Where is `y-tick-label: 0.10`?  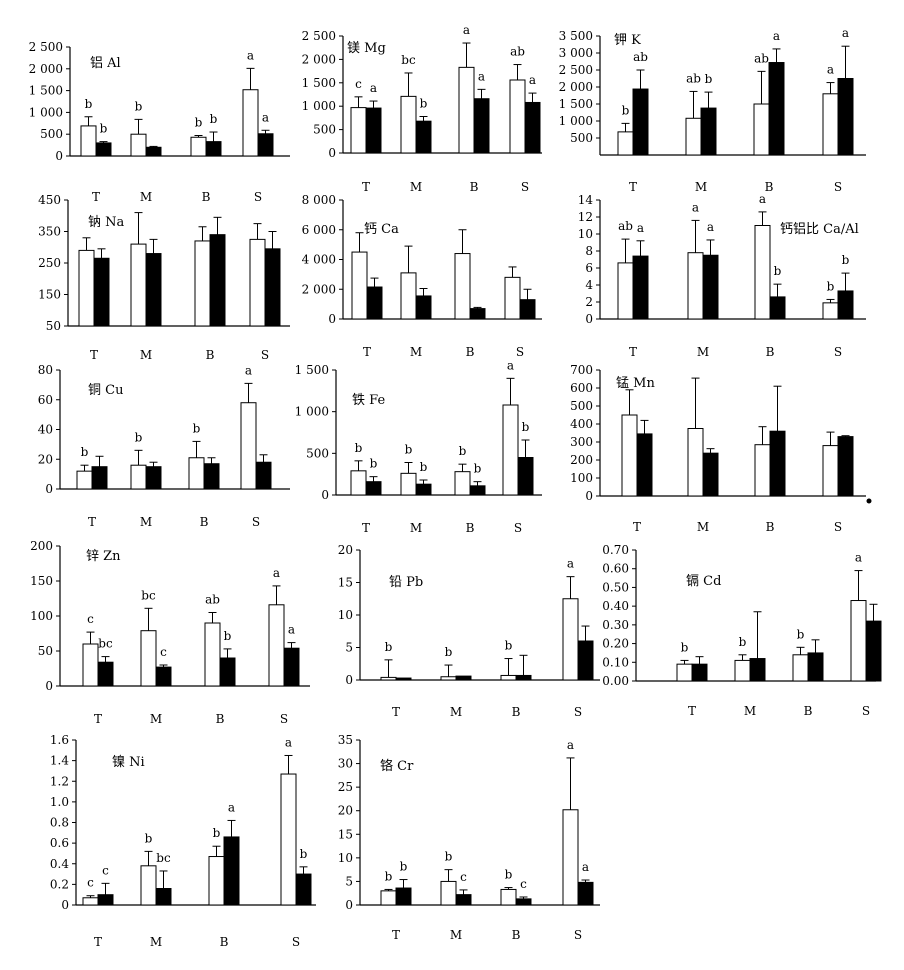 y-tick-label: 0.10 is located at coordinates (615, 662).